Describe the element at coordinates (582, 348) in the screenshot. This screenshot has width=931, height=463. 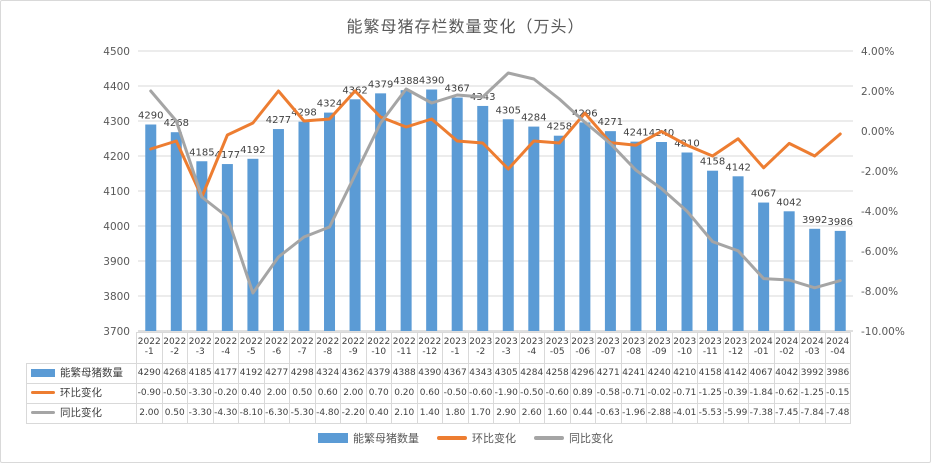
I see `table-col-header: 2023 -06` at that location.